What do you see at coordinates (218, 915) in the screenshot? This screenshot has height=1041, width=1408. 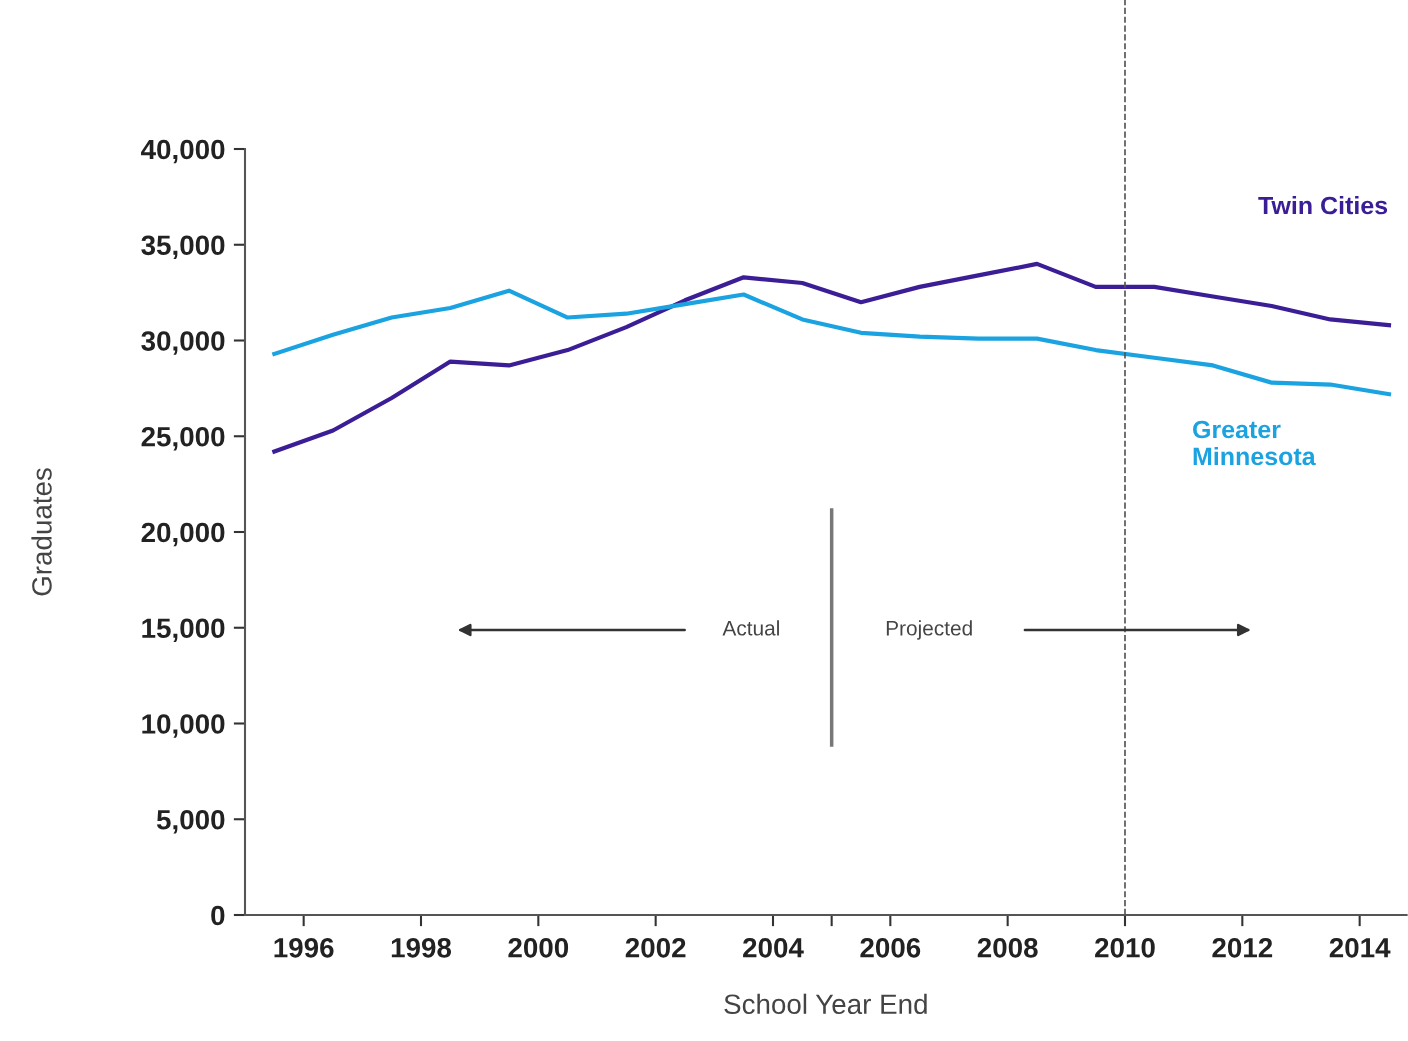 I see `y-tick-label: 0` at bounding box center [218, 915].